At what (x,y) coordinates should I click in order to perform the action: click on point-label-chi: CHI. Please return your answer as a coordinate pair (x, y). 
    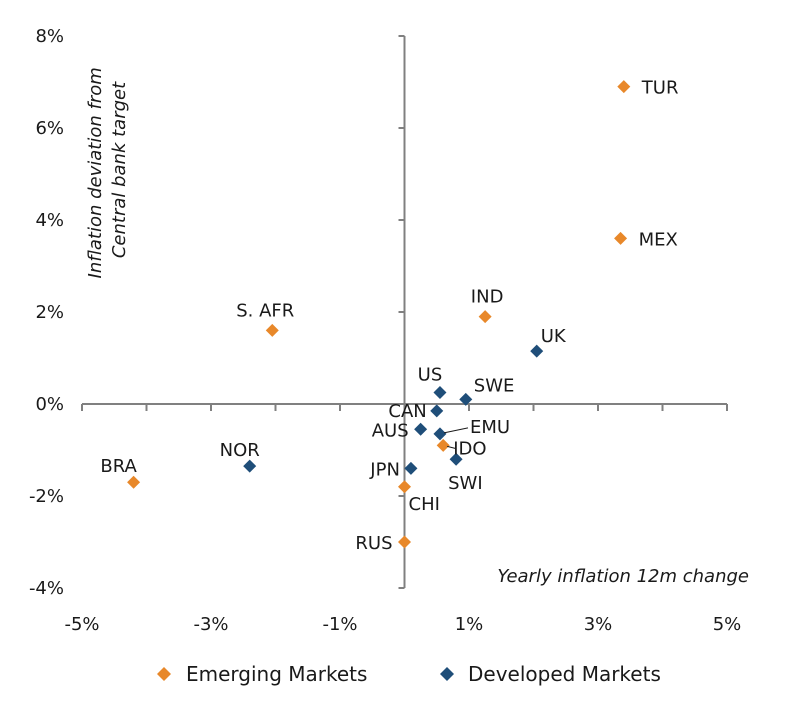
    Looking at the image, I should click on (424, 504).